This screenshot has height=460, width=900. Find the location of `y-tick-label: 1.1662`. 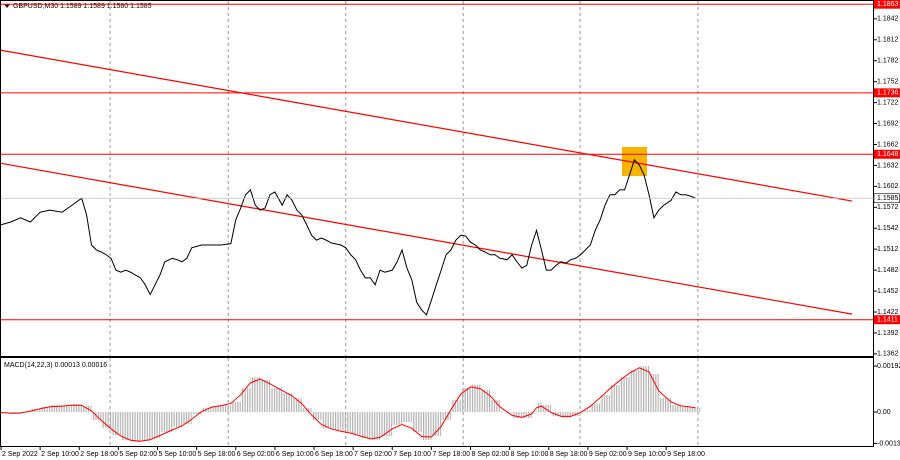

y-tick-label: 1.1662 is located at coordinates (888, 144).